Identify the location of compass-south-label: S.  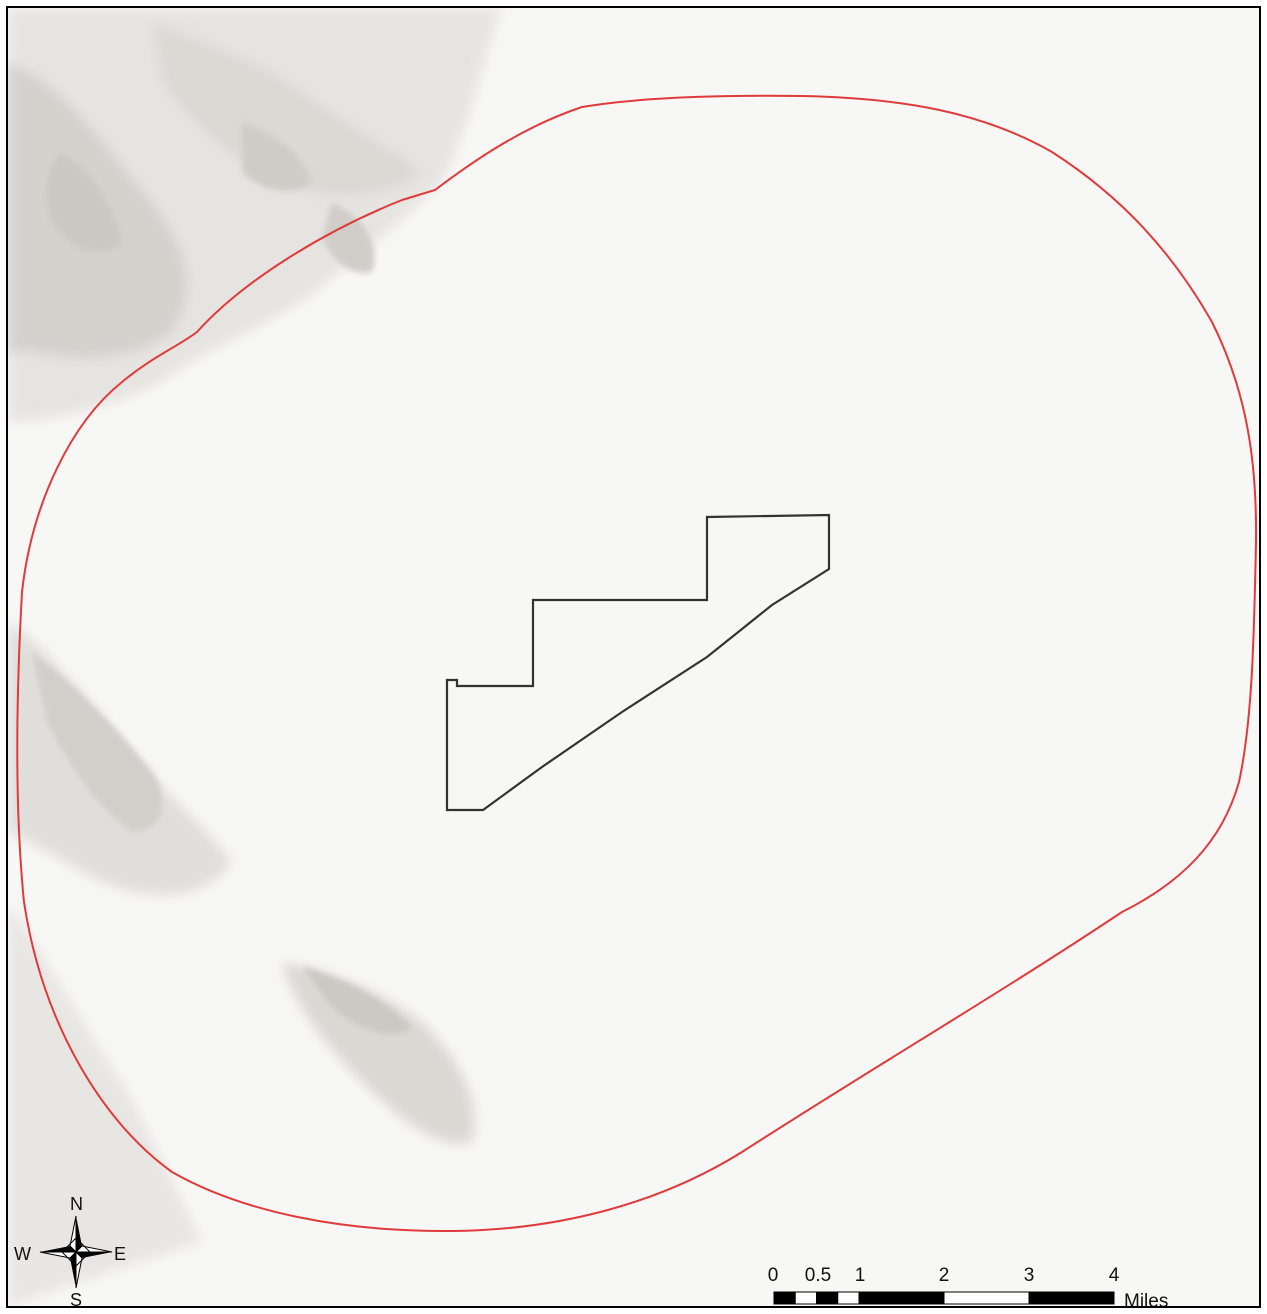
(76, 1299).